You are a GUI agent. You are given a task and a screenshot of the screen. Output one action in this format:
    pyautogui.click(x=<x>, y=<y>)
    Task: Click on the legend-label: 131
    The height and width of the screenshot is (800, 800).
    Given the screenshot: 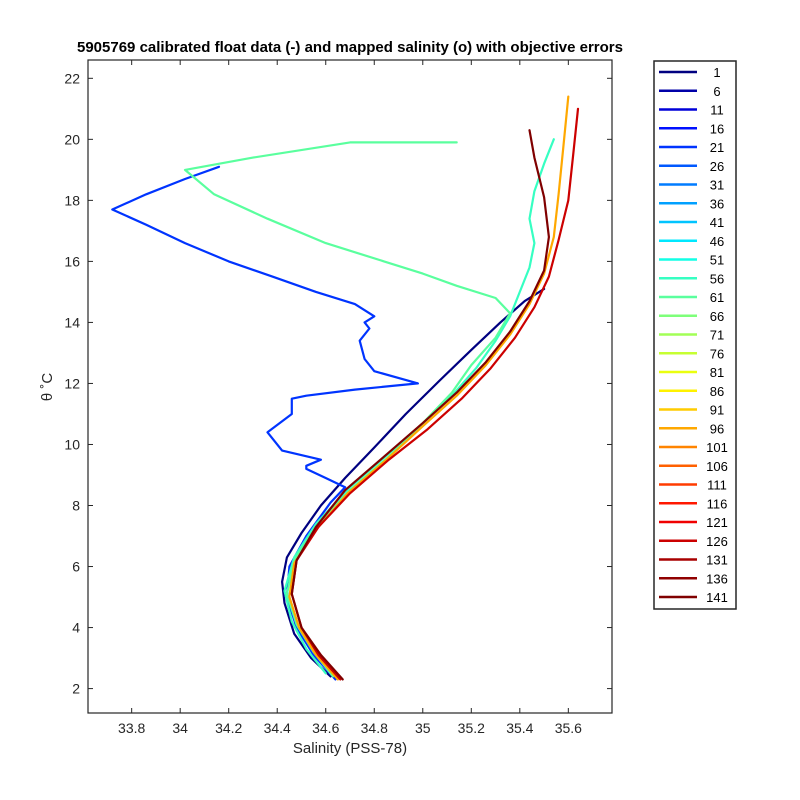 What is the action you would take?
    pyautogui.click(x=717, y=560)
    